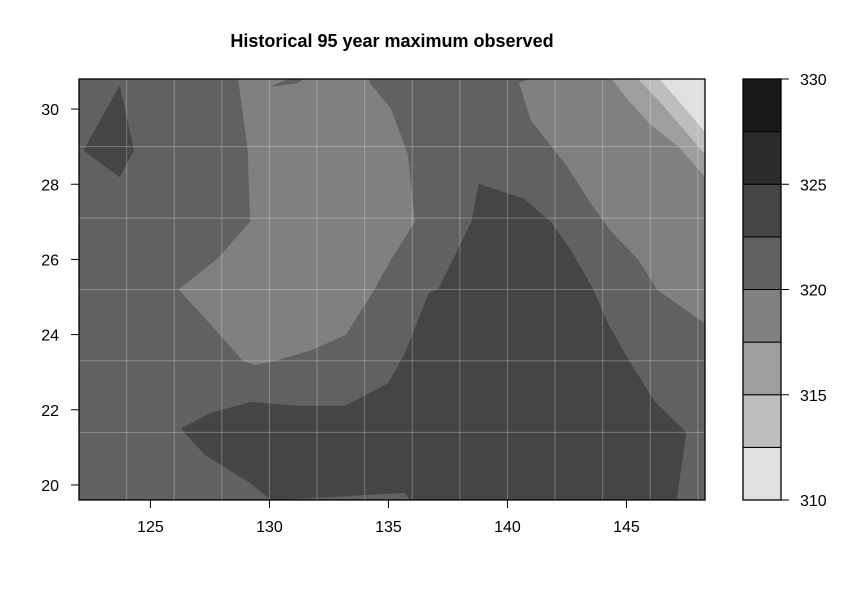 This screenshot has width=860, height=599. Describe the element at coordinates (150, 527) in the screenshot. I see `x-tick-label: 125` at that location.